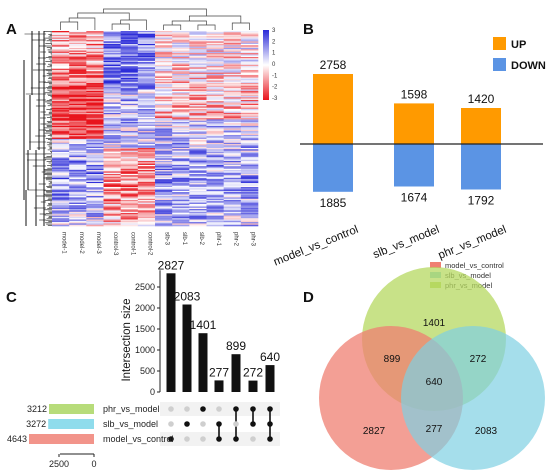  What do you see at coordinates (333, 65) in the screenshot?
I see `up-value-label: 2758` at bounding box center [333, 65].